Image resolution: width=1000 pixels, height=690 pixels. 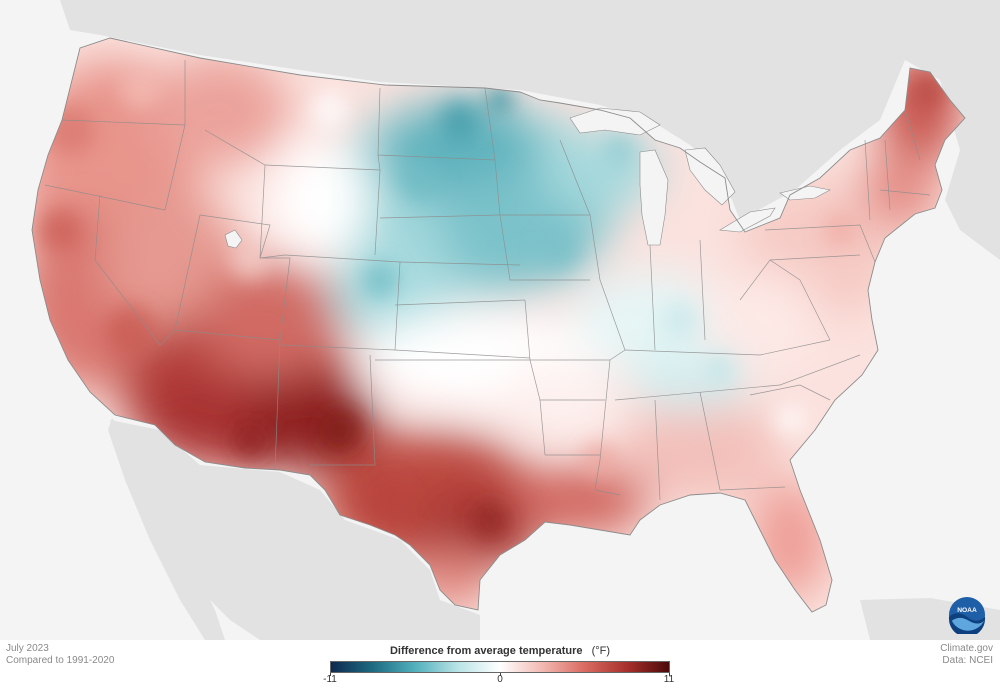 I want to click on border-ia-mo, so click(x=554, y=287).